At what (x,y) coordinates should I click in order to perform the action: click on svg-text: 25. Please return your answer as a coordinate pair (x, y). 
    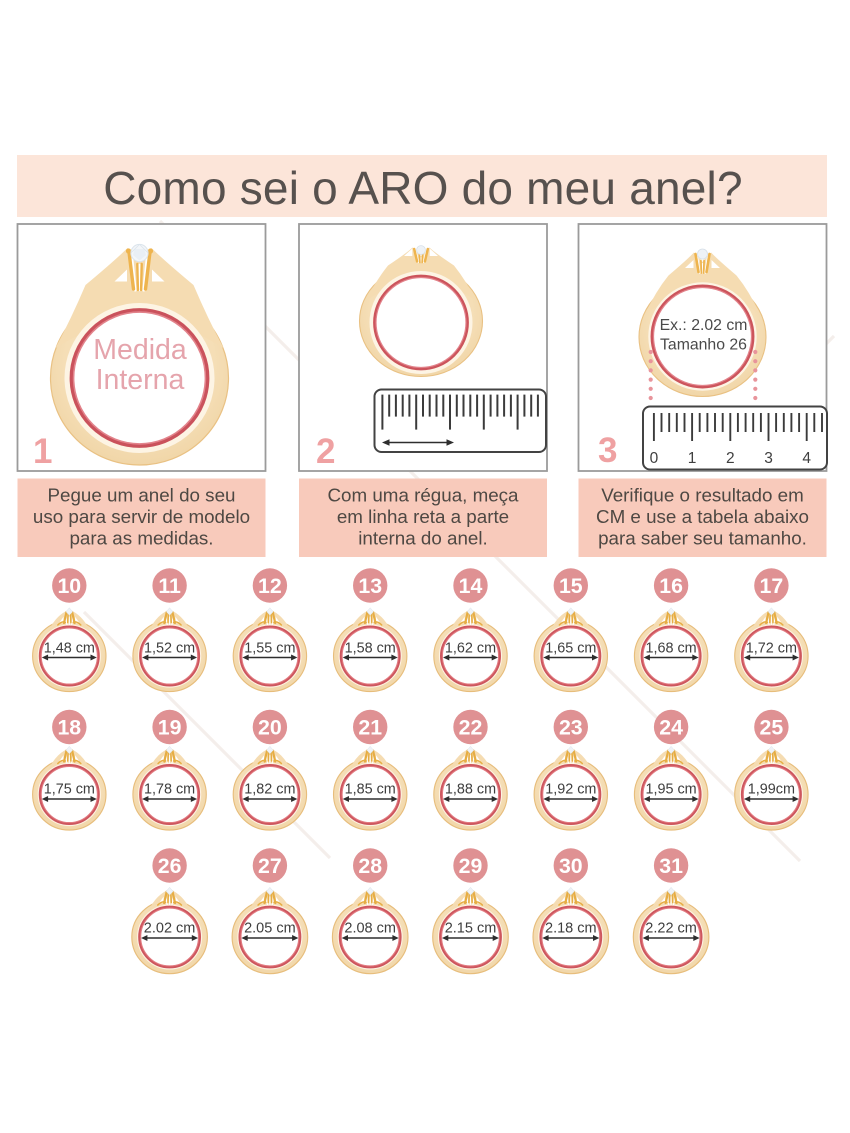
    Looking at the image, I should click on (772, 727).